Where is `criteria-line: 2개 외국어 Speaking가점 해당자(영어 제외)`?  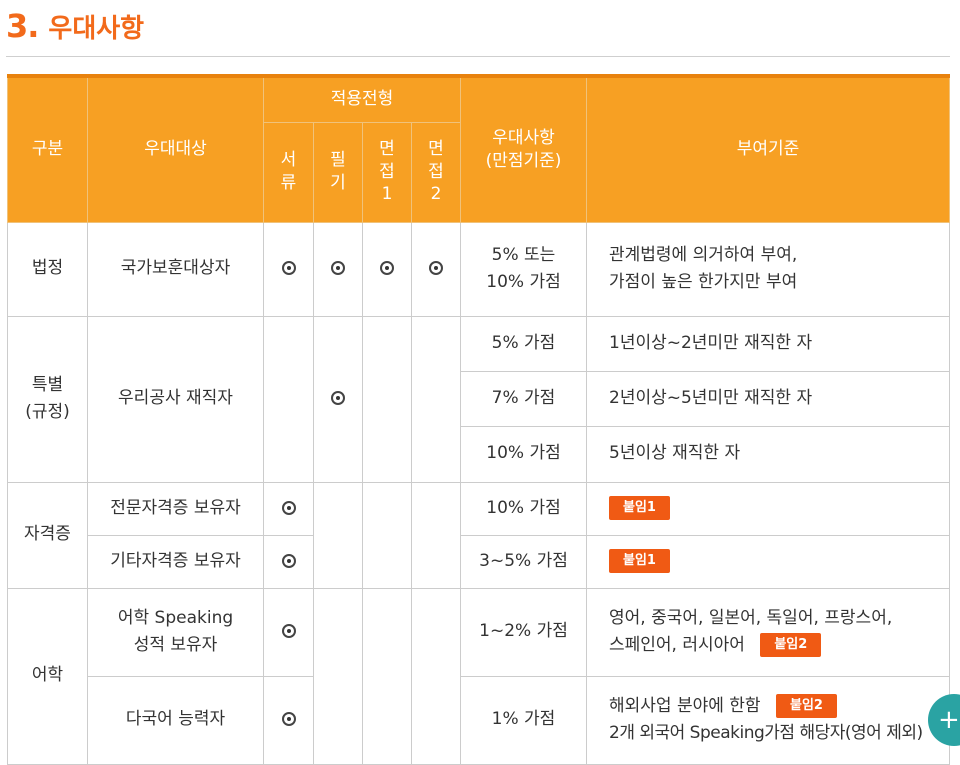 criteria-line: 2개 외국어 Speaking가점 해당자(영어 제외) is located at coordinates (766, 733).